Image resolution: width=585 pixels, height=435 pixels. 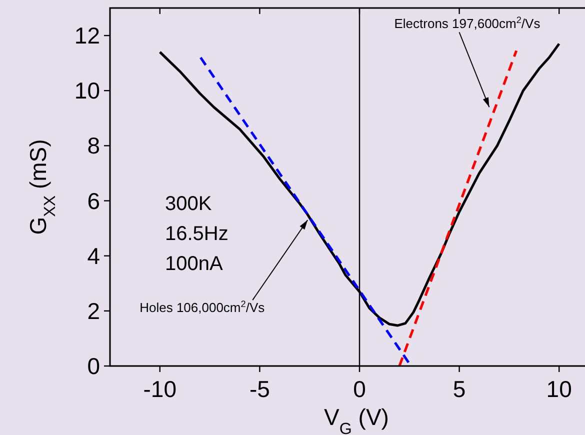 What do you see at coordinates (356, 419) in the screenshot?
I see `x-axis-title: V$_{G}$ (V)` at bounding box center [356, 419].